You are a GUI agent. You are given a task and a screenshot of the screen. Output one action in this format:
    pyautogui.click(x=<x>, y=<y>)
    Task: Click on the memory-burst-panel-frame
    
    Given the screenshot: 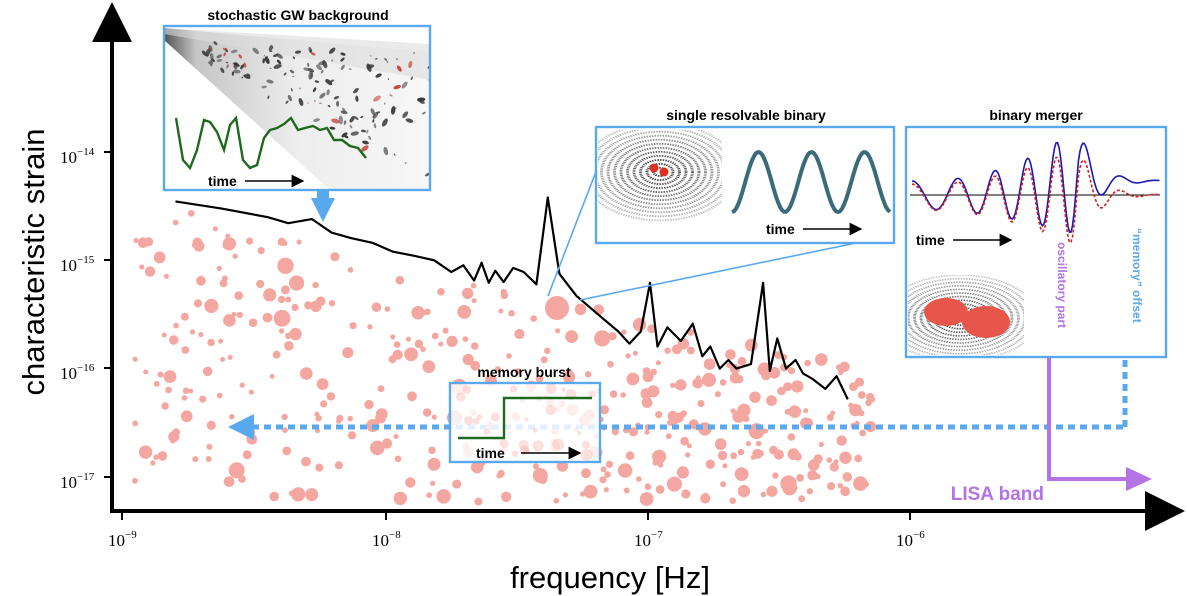 What is the action you would take?
    pyautogui.click(x=525, y=422)
    